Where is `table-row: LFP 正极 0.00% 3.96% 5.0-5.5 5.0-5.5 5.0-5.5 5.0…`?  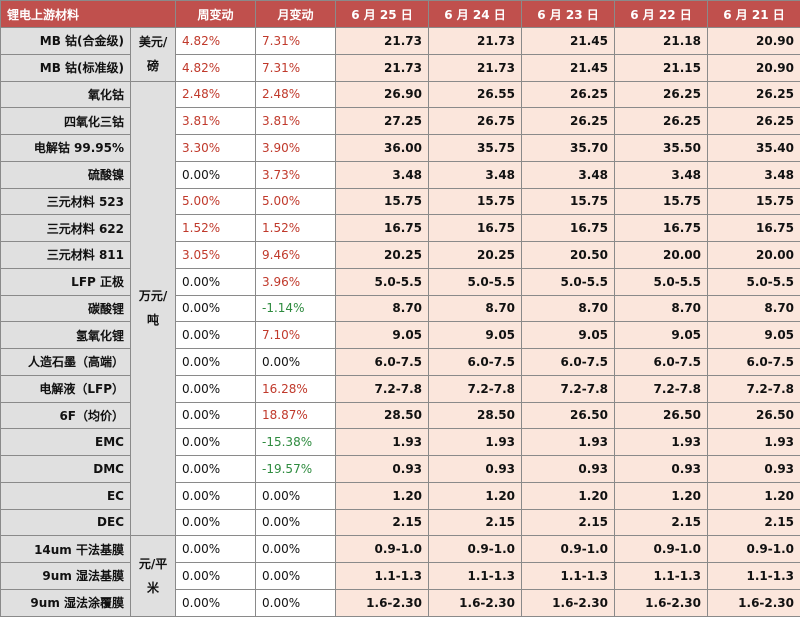 table-row: LFP 正极 0.00% 3.96% 5.0-5.5 5.0-5.5 5.0-5.5 5.0… is located at coordinates (400, 281).